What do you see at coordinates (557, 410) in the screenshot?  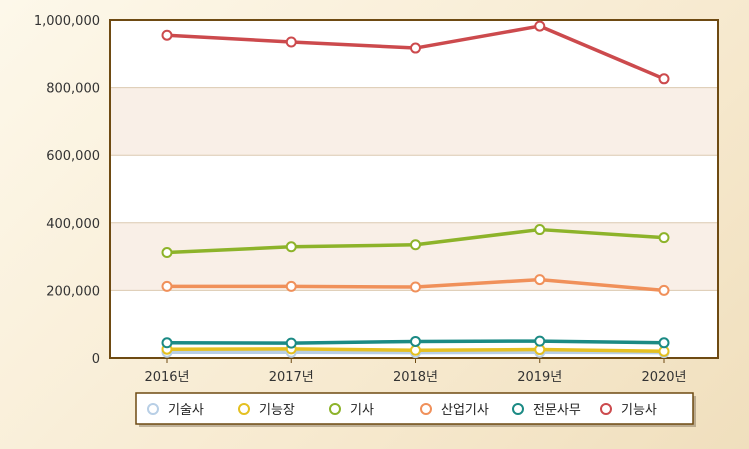 I see `legend-label: 전문사무` at bounding box center [557, 410].